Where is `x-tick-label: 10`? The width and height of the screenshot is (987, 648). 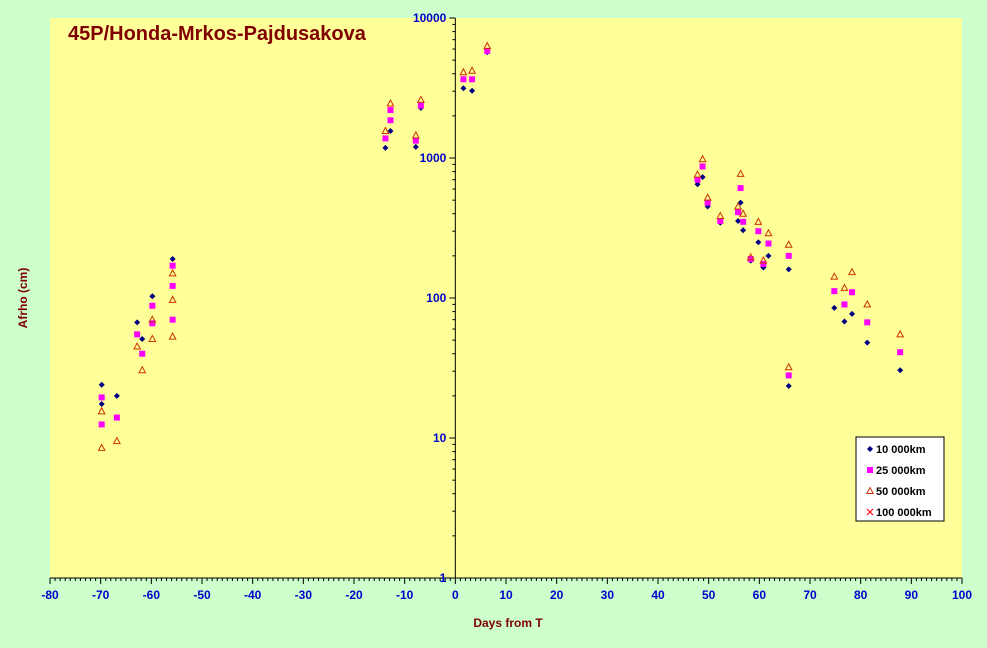 x-tick-label: 10 is located at coordinates (506, 595).